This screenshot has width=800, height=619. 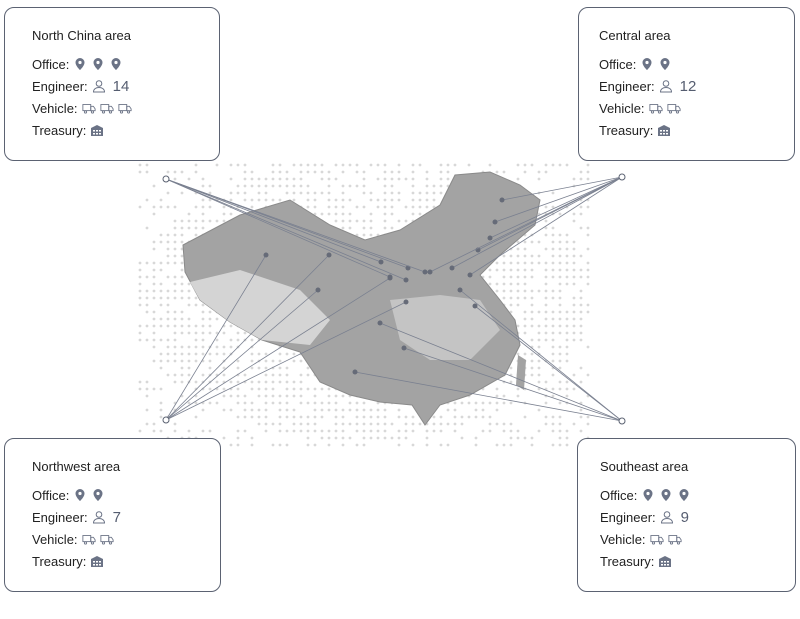 I want to click on vehicle-label: Vehicle:, so click(x=622, y=108).